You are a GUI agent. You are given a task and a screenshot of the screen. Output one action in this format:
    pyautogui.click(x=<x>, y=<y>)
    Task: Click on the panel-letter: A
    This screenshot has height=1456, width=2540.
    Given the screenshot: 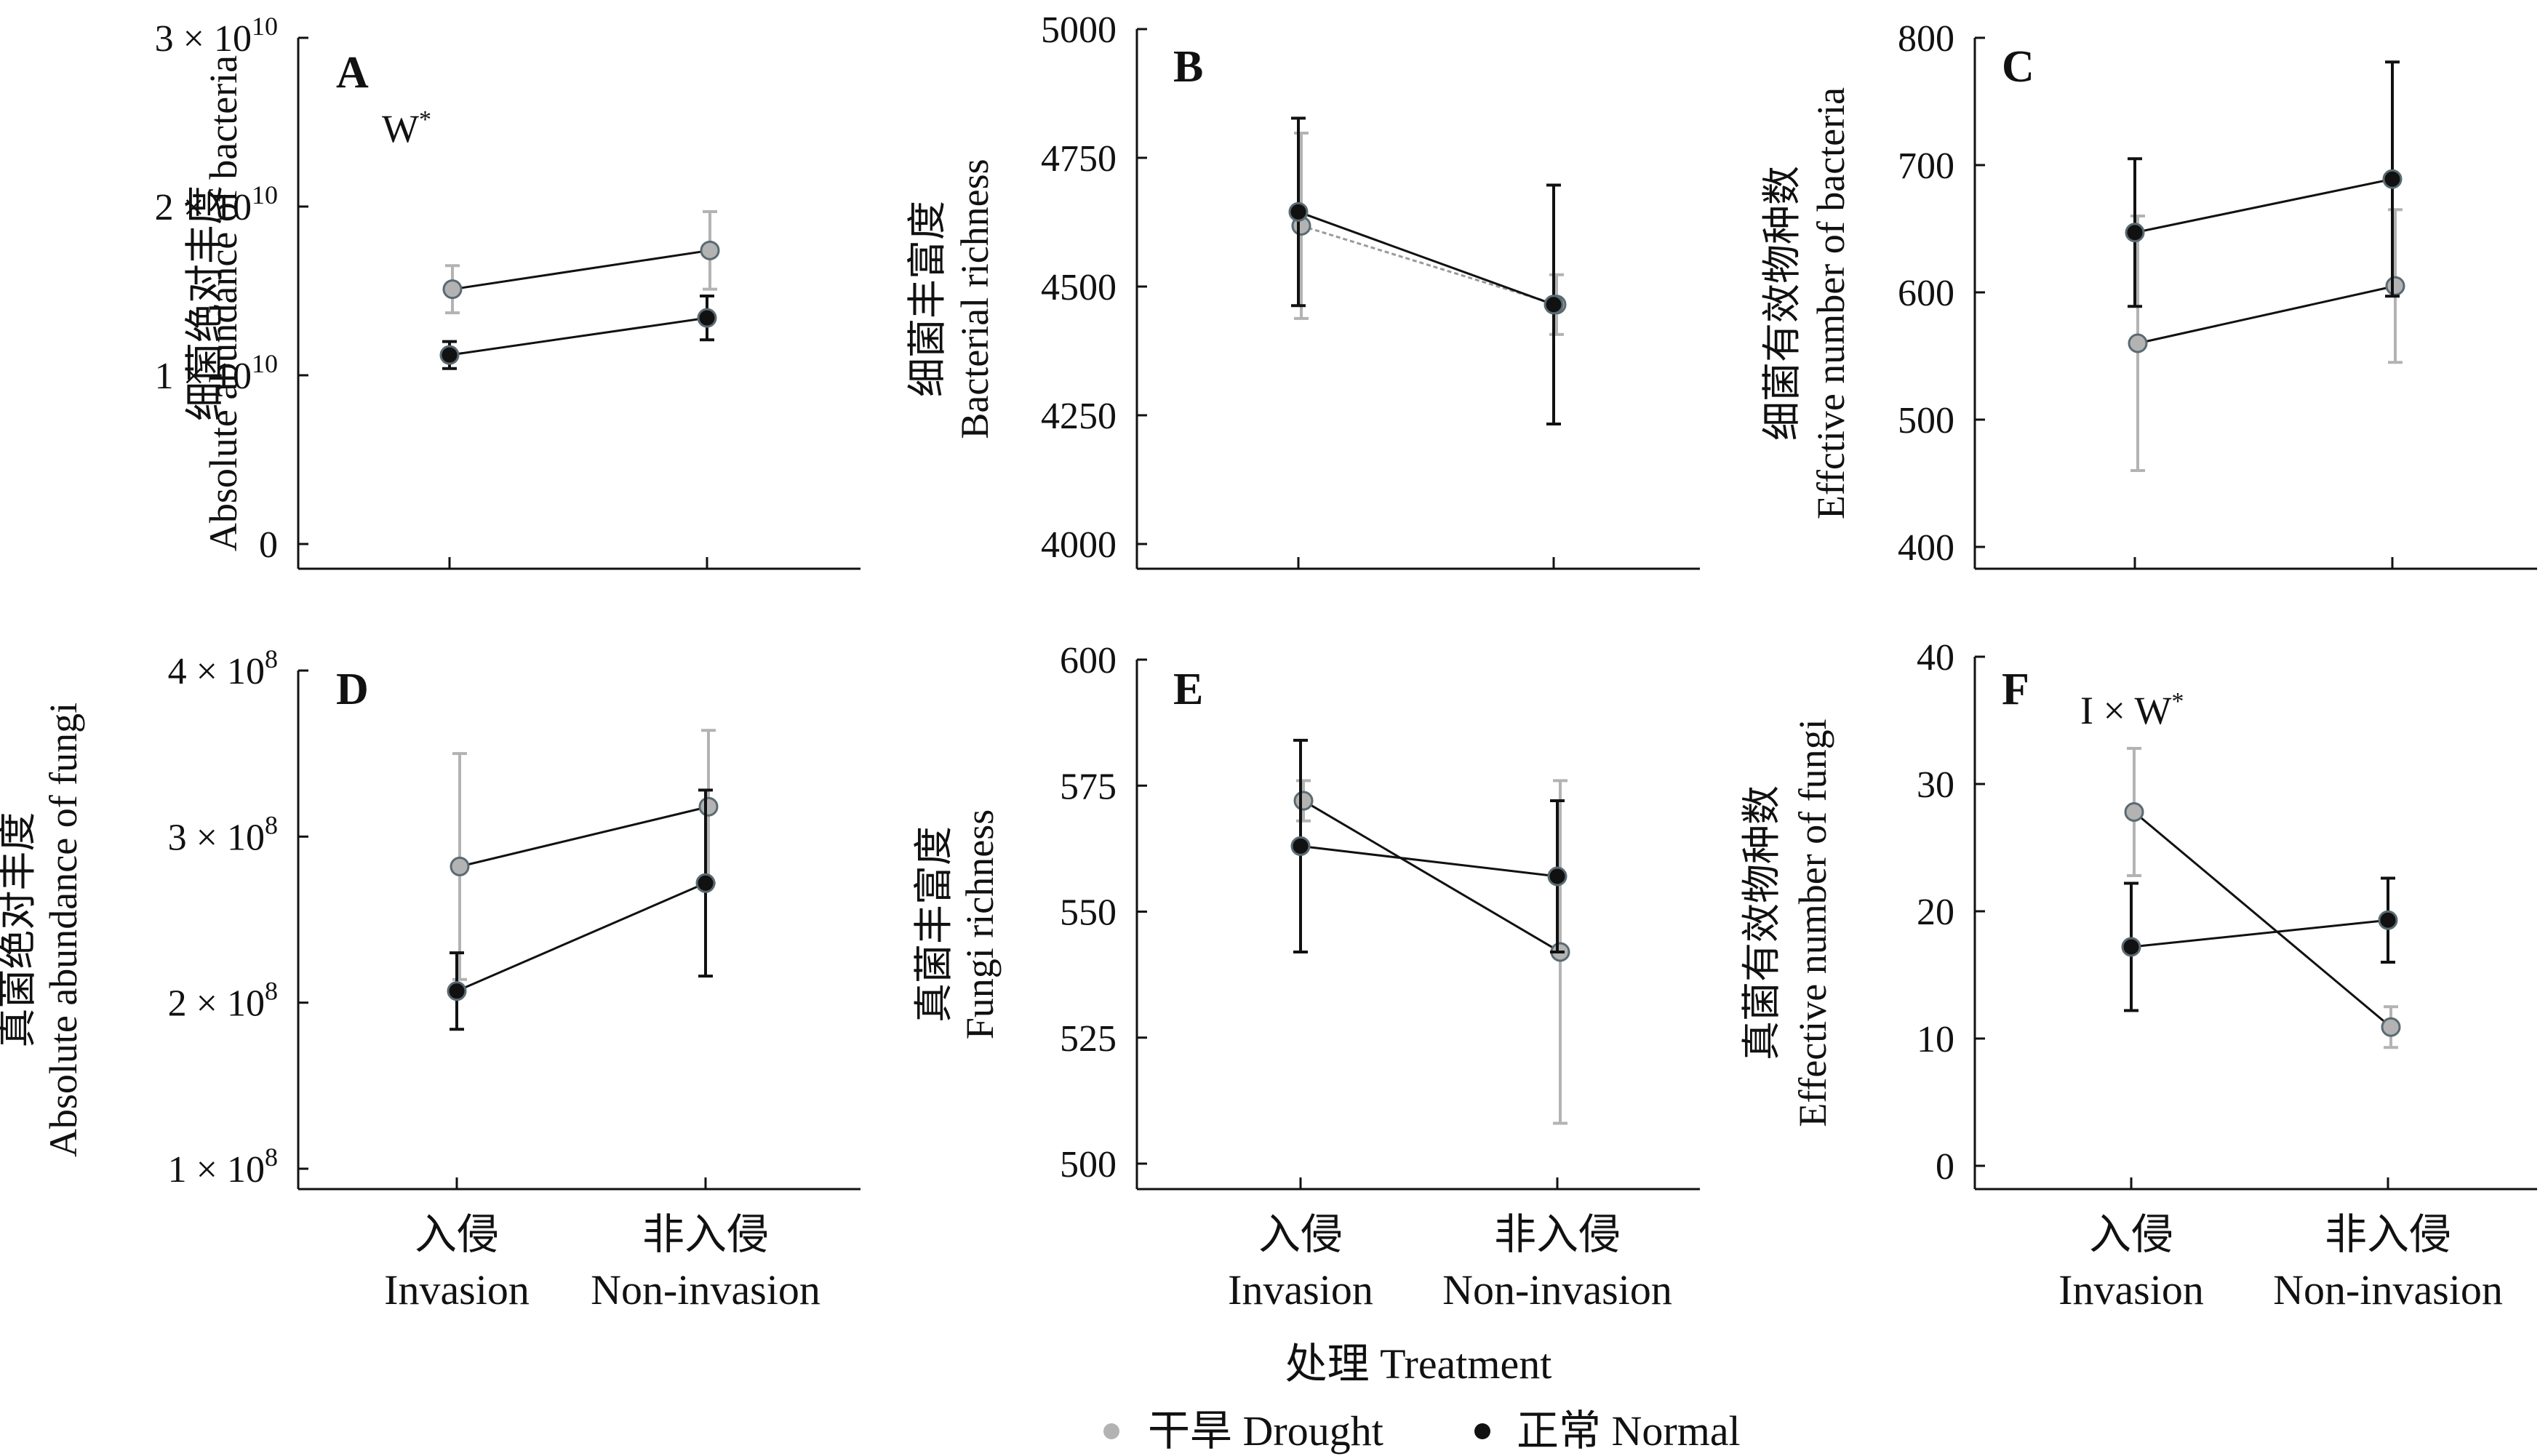 What is the action you would take?
    pyautogui.click(x=352, y=72)
    